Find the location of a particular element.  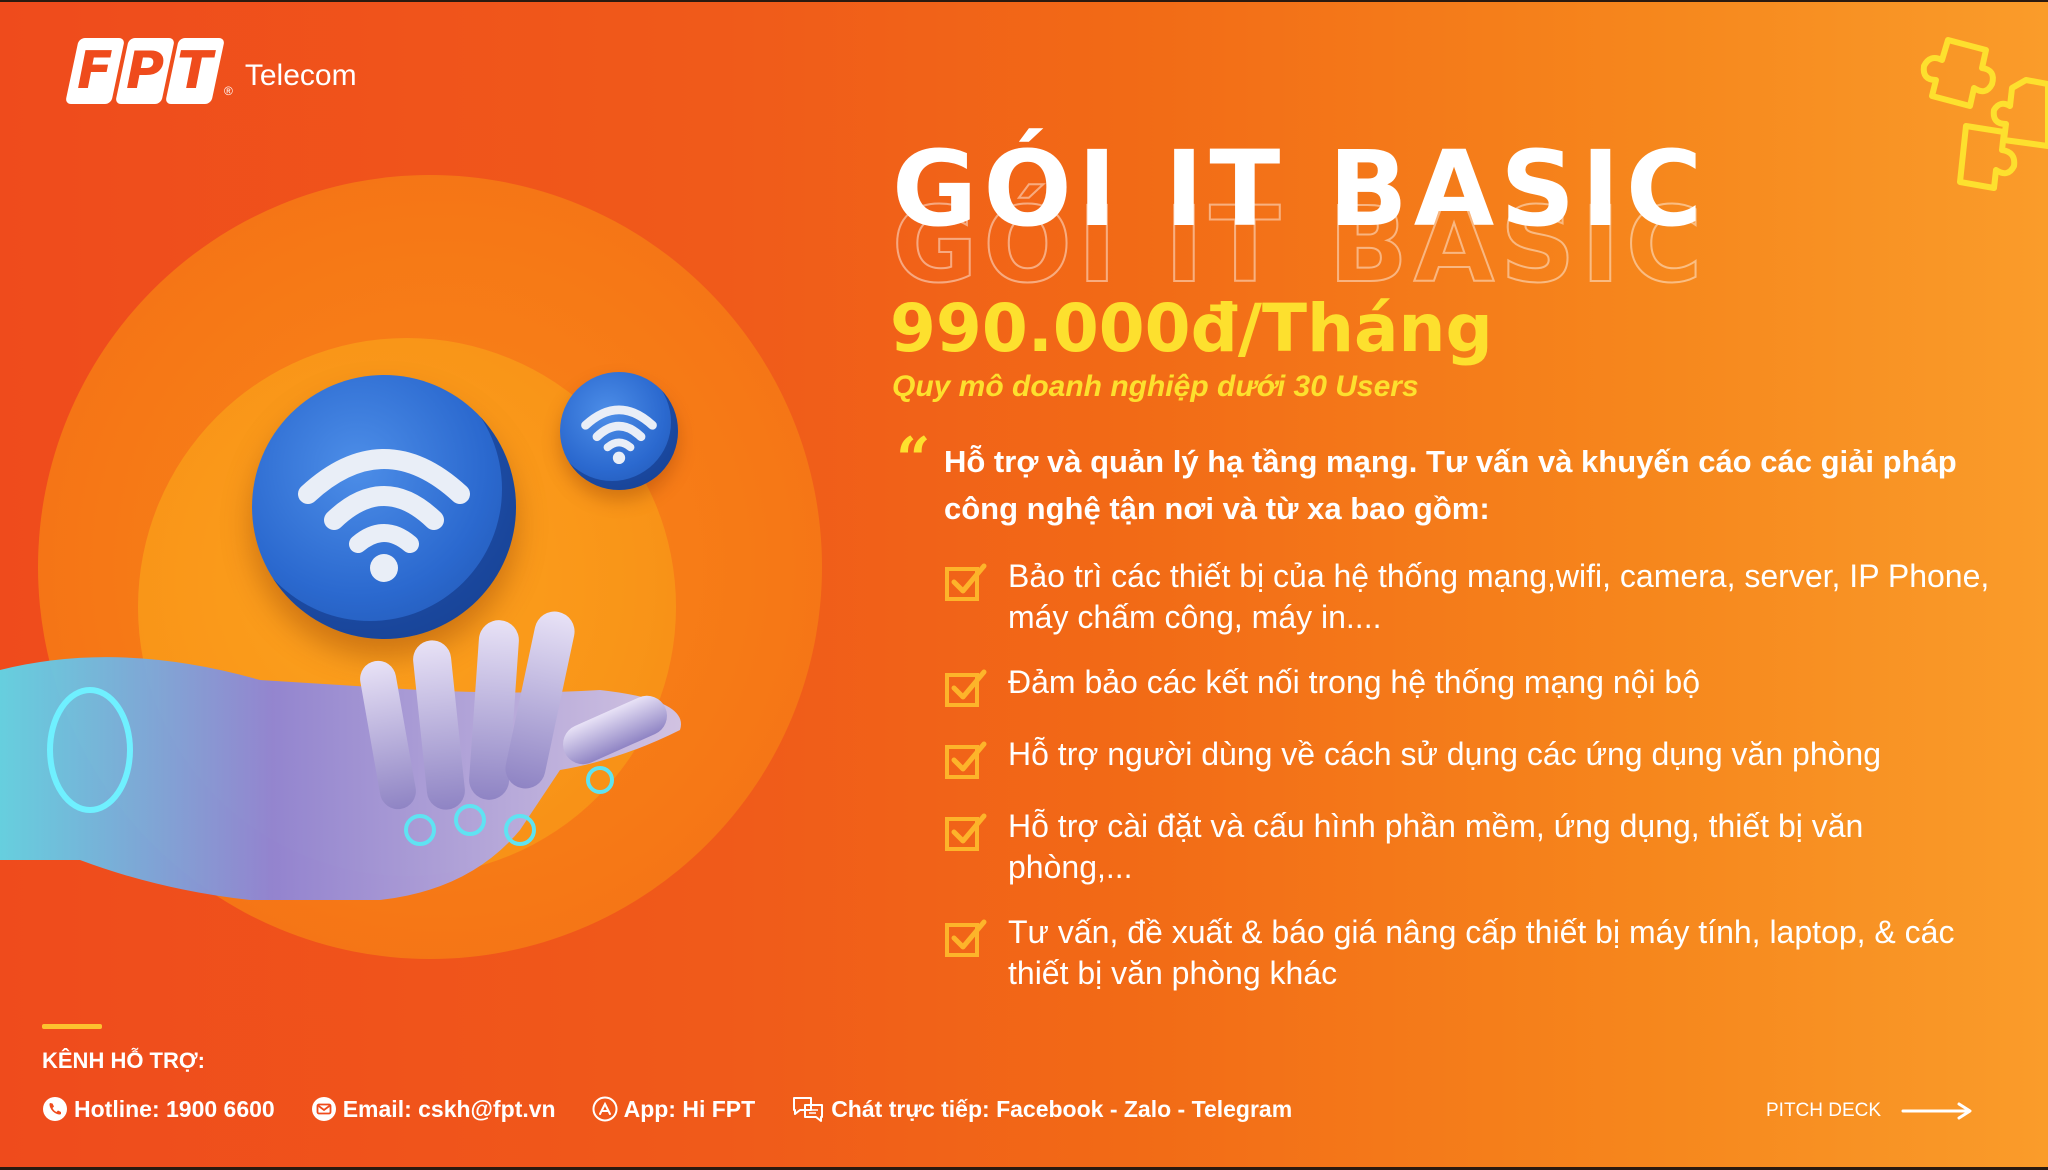

arrow-right-icon is located at coordinates (1936, 1111).